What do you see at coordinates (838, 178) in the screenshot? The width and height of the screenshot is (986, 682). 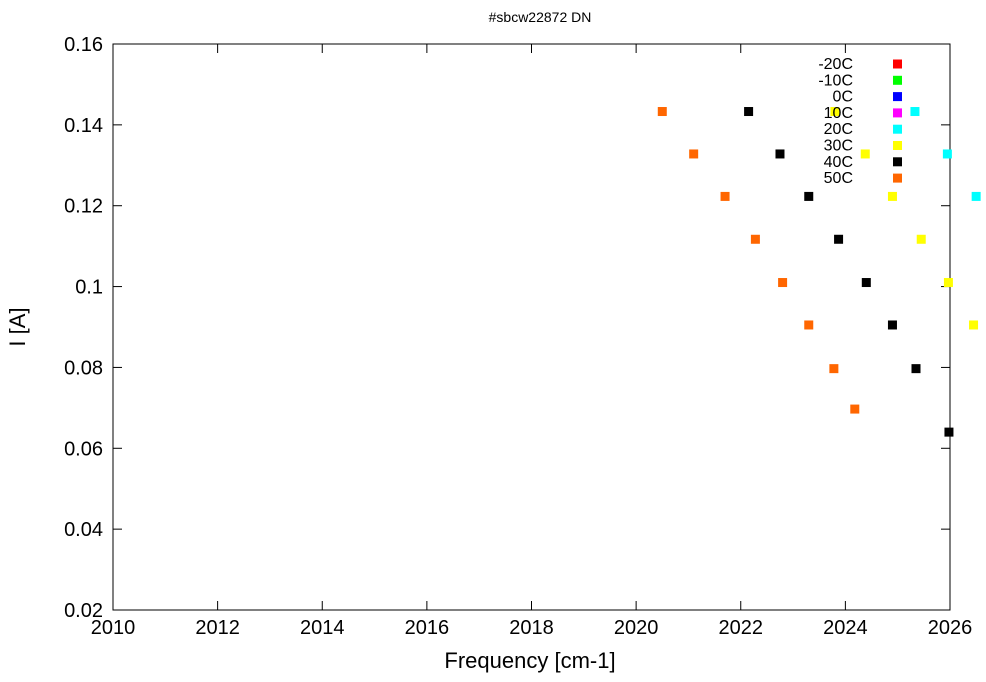 I see `legend-label: 50C` at bounding box center [838, 178].